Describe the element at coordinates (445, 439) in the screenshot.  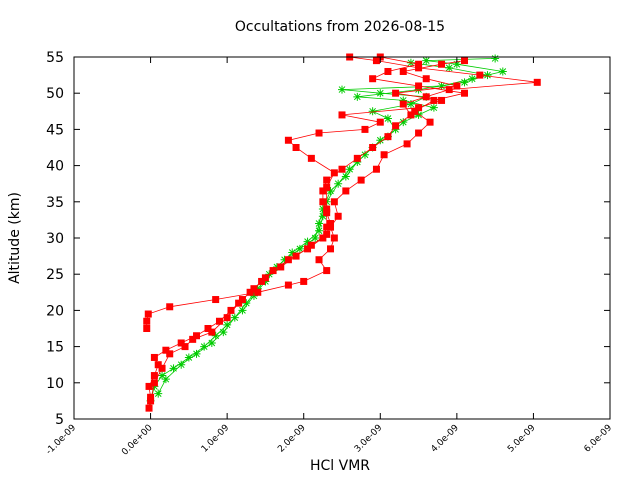
I see `x-tick-label: 4.0e-09` at that location.